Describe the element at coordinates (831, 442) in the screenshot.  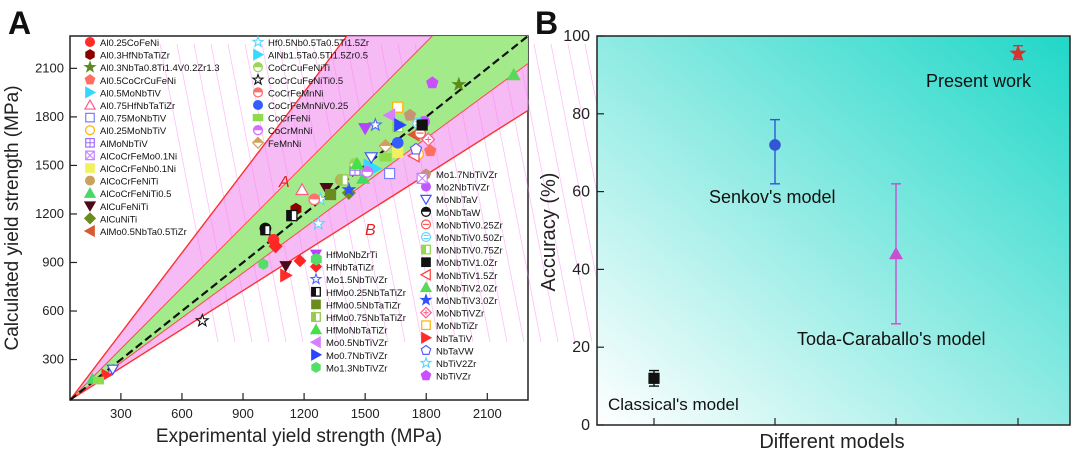
I see `chart-b-x-axis-title: Different models` at that location.